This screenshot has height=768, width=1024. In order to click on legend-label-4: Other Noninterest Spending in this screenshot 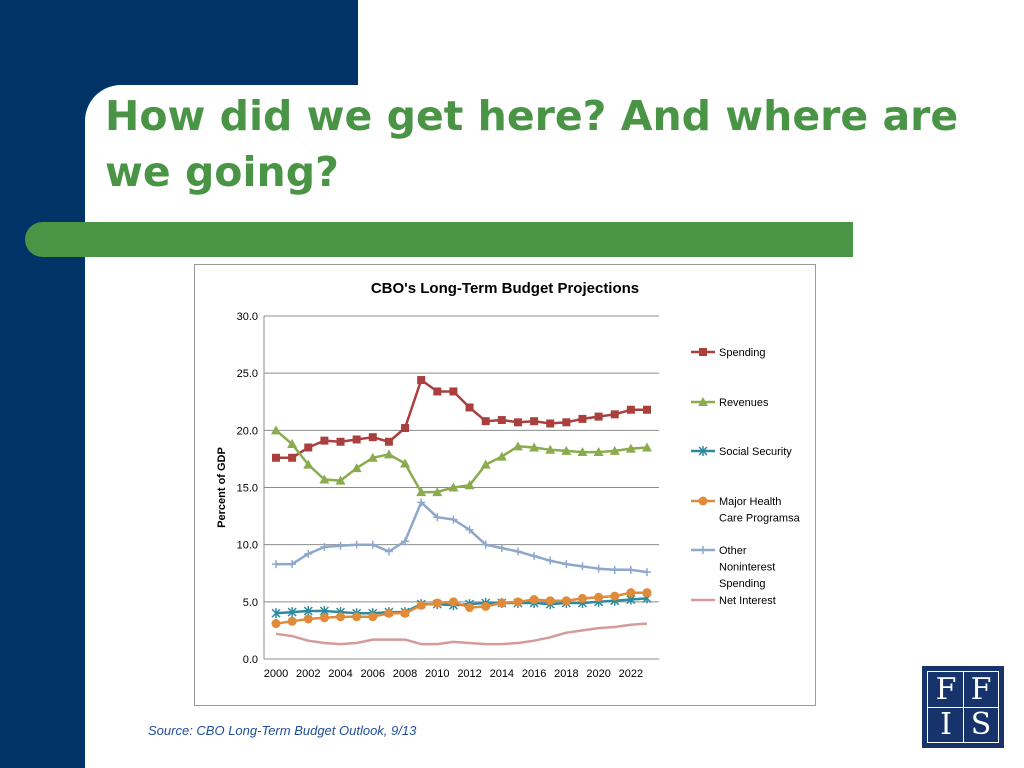, I will do `click(747, 567)`.